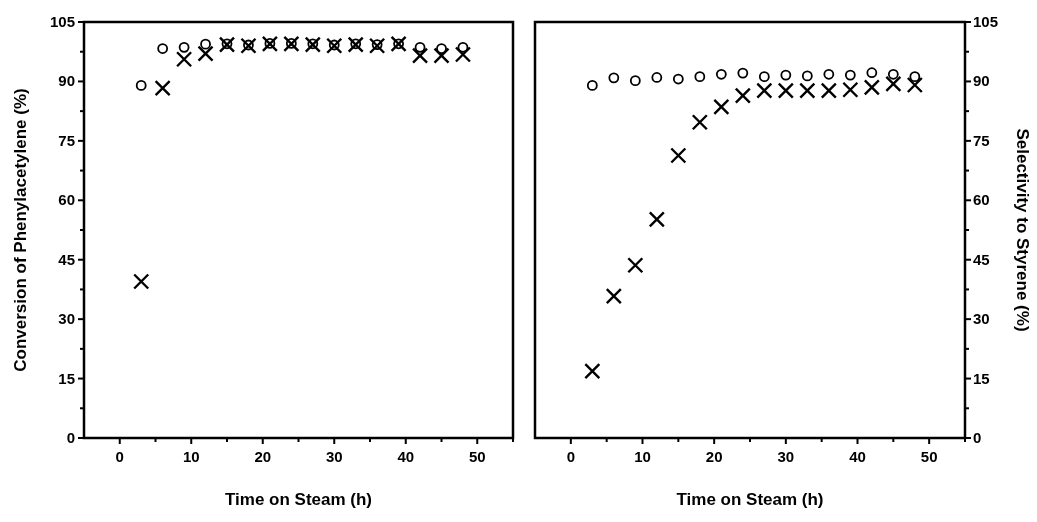  What do you see at coordinates (20, 230) in the screenshot?
I see `y-axis-title: Conversion of Phenylacetylene (%)` at bounding box center [20, 230].